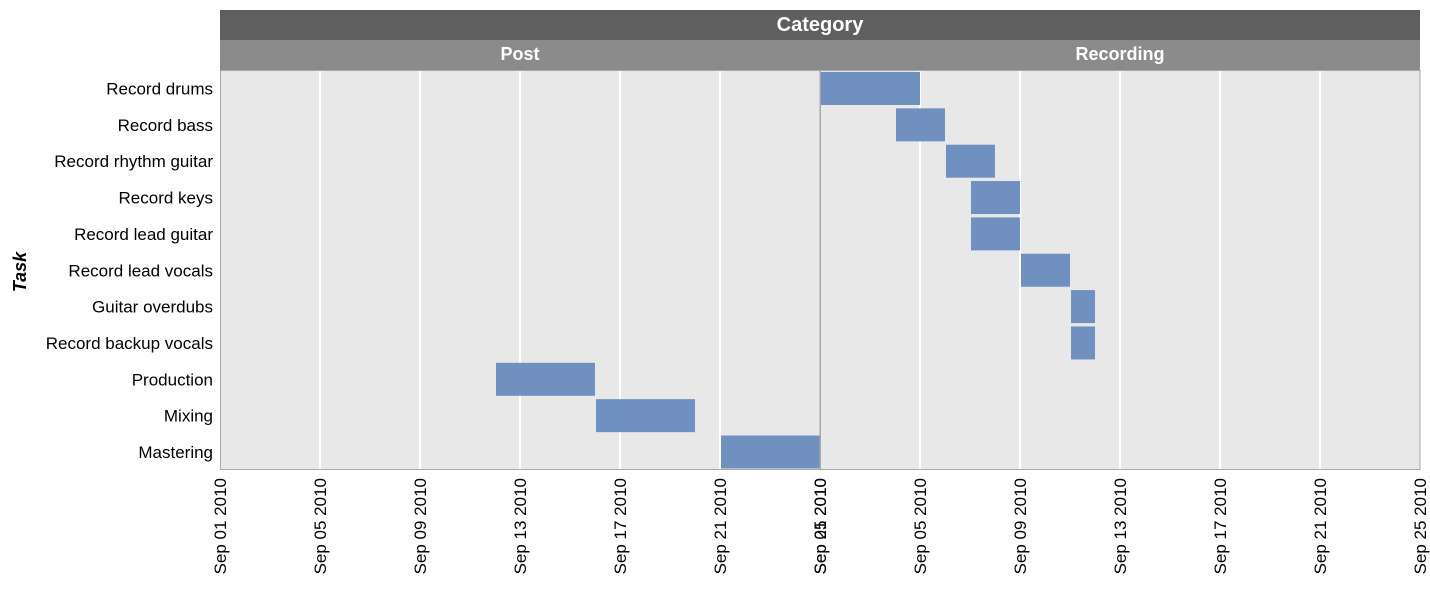  Describe the element at coordinates (1083, 343) in the screenshot. I see `bar-record-backup-vocals` at that location.